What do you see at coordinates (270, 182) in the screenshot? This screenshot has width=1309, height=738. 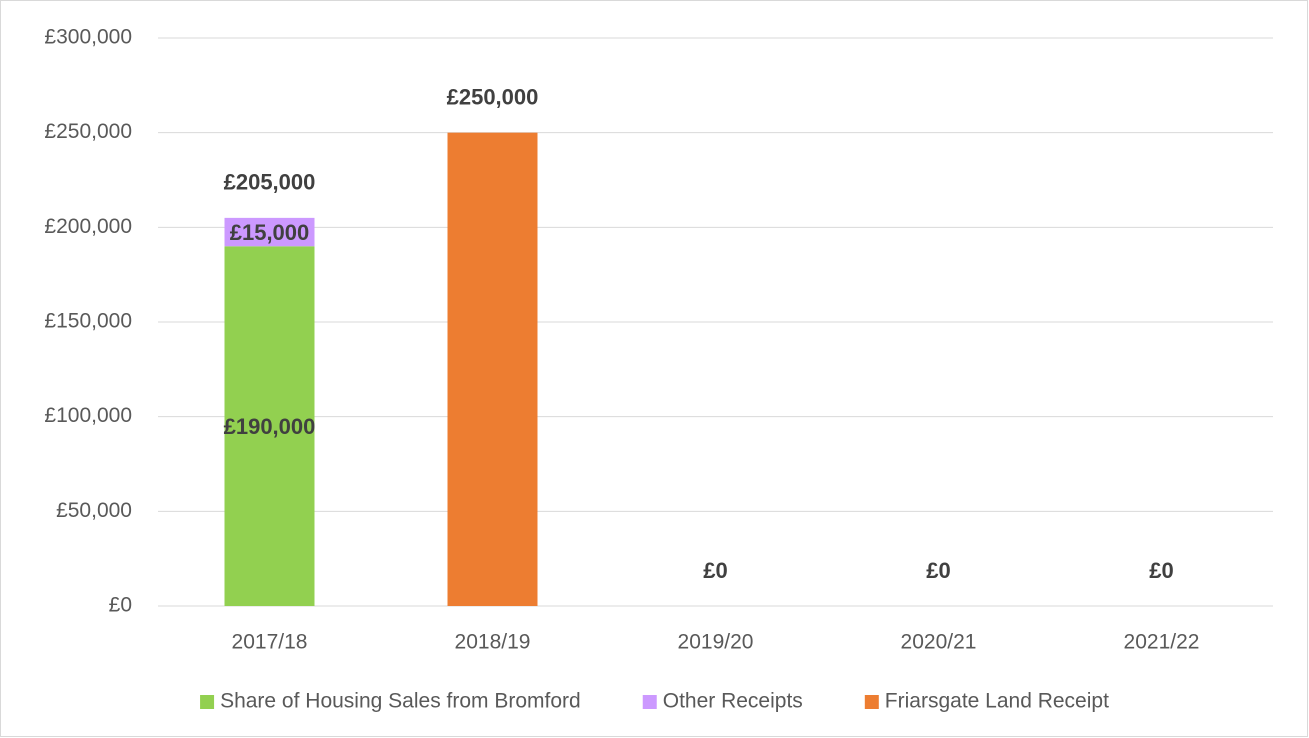 I see `total-label: £205,000` at bounding box center [270, 182].